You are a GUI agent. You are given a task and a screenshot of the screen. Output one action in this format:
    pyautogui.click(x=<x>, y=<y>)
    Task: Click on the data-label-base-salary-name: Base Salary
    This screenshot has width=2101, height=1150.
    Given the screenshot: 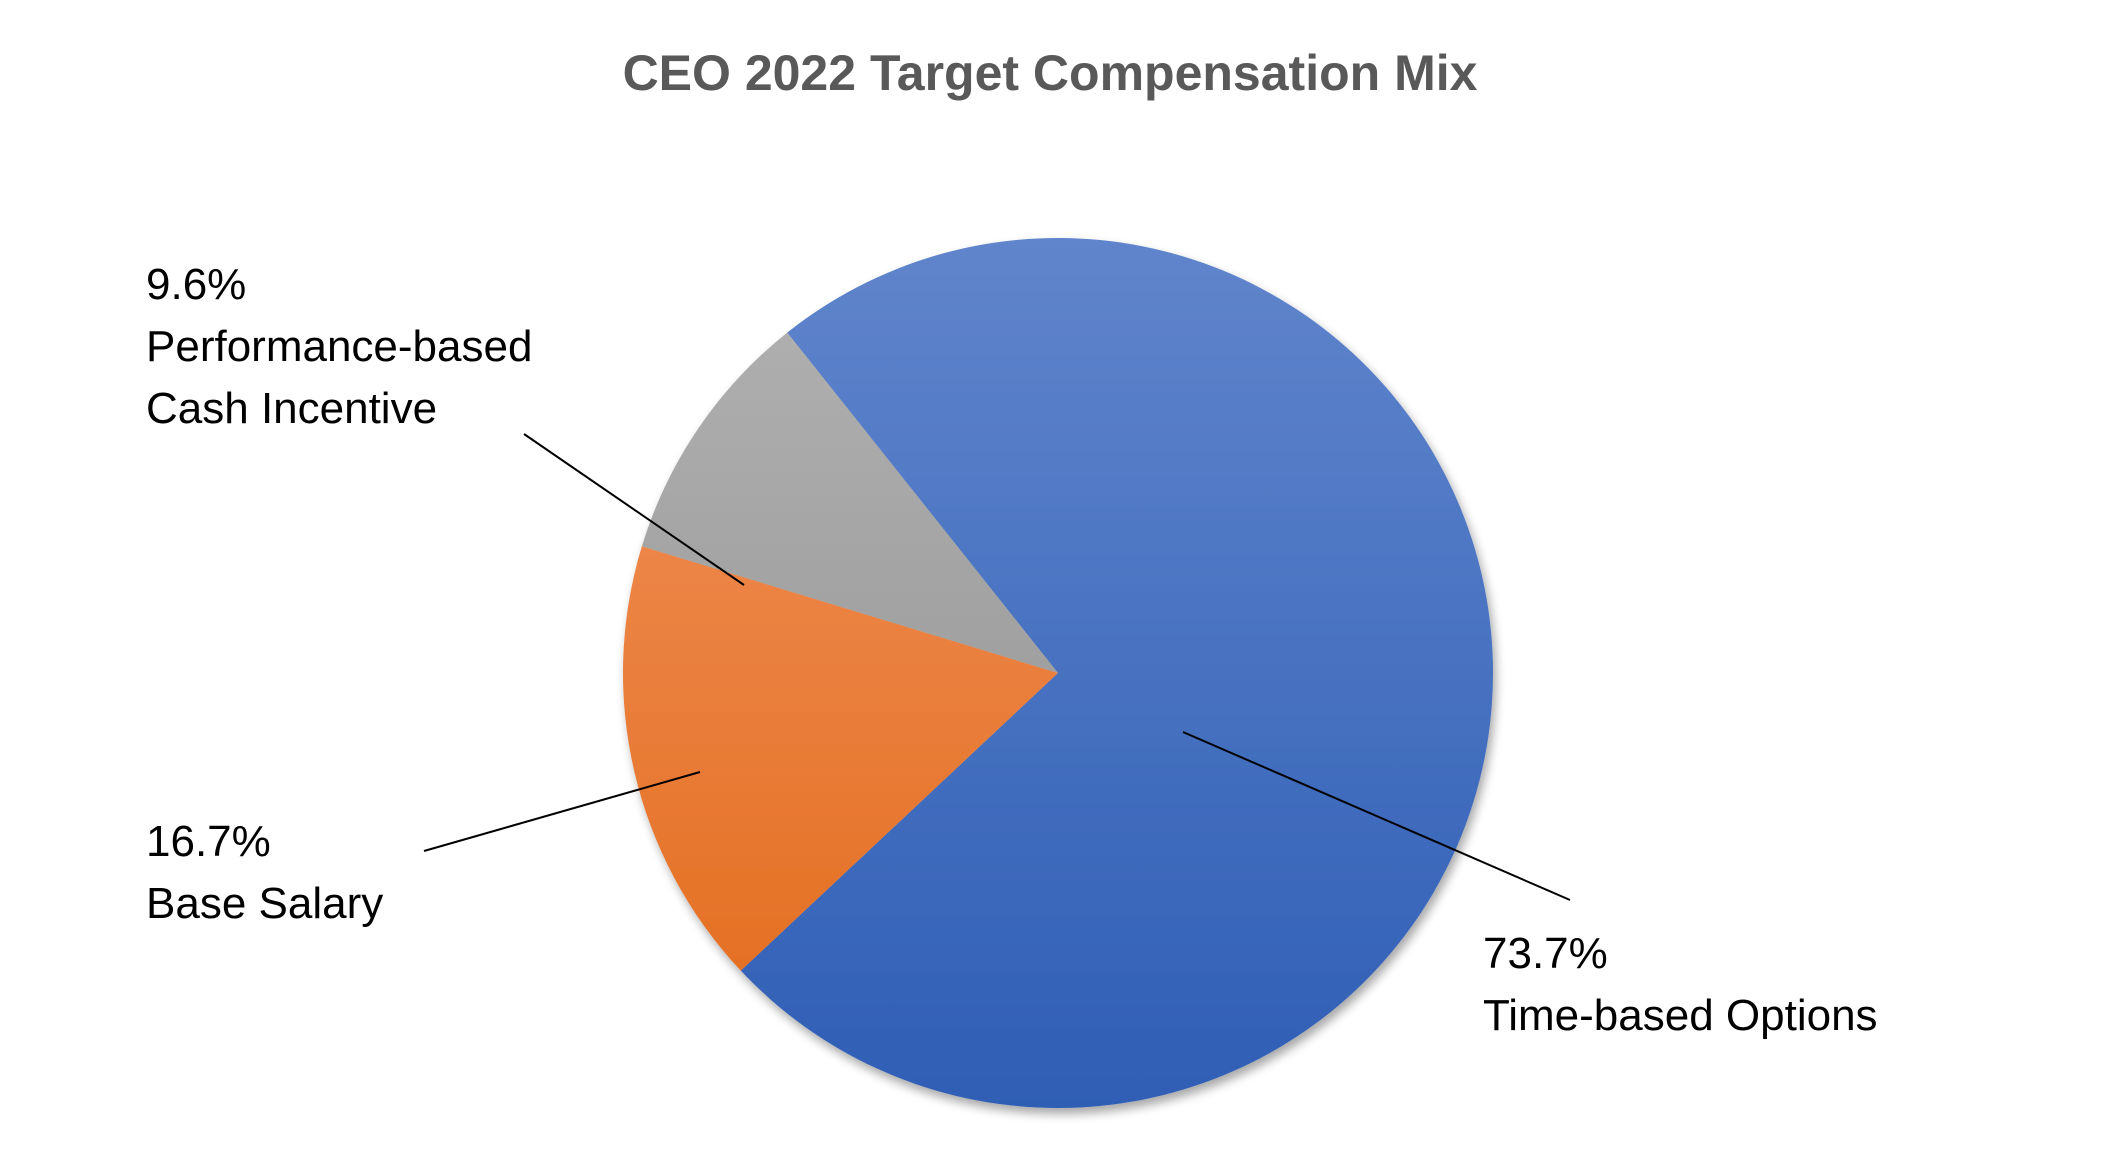 What is the action you would take?
    pyautogui.click(x=264, y=903)
    